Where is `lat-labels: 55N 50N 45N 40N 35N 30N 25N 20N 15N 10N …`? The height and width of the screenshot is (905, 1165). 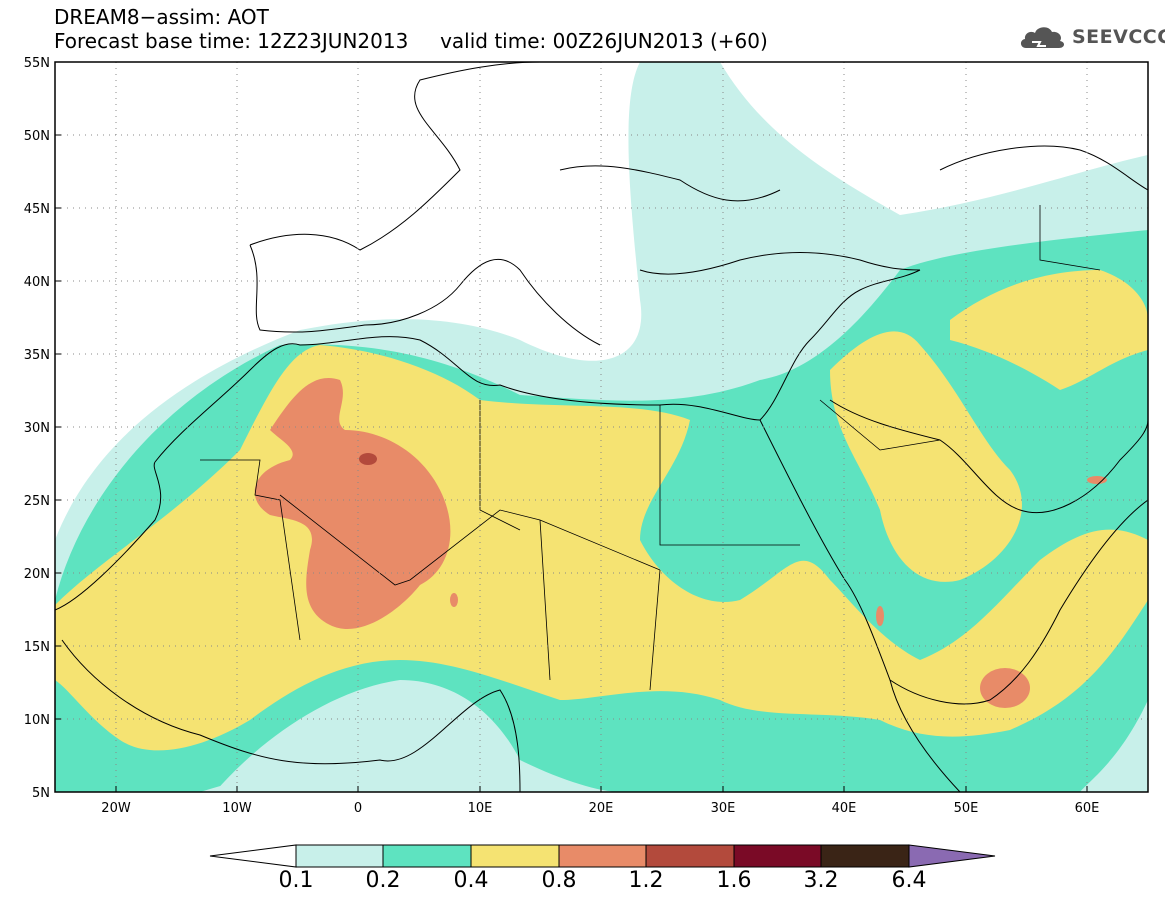
lat-labels: 55N 50N 45N 40N 35N 30N 25N 20N 15N 10N … is located at coordinates (37, 428).